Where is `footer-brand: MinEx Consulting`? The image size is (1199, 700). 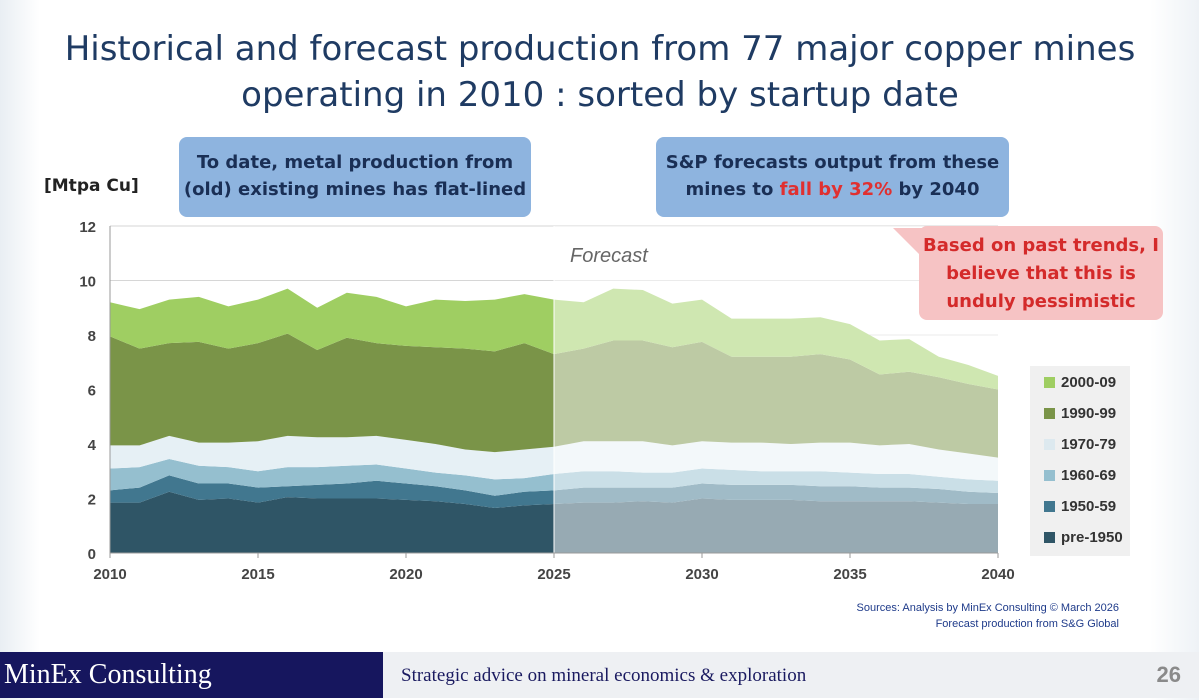
footer-brand: MinEx Consulting is located at coordinates (191, 675).